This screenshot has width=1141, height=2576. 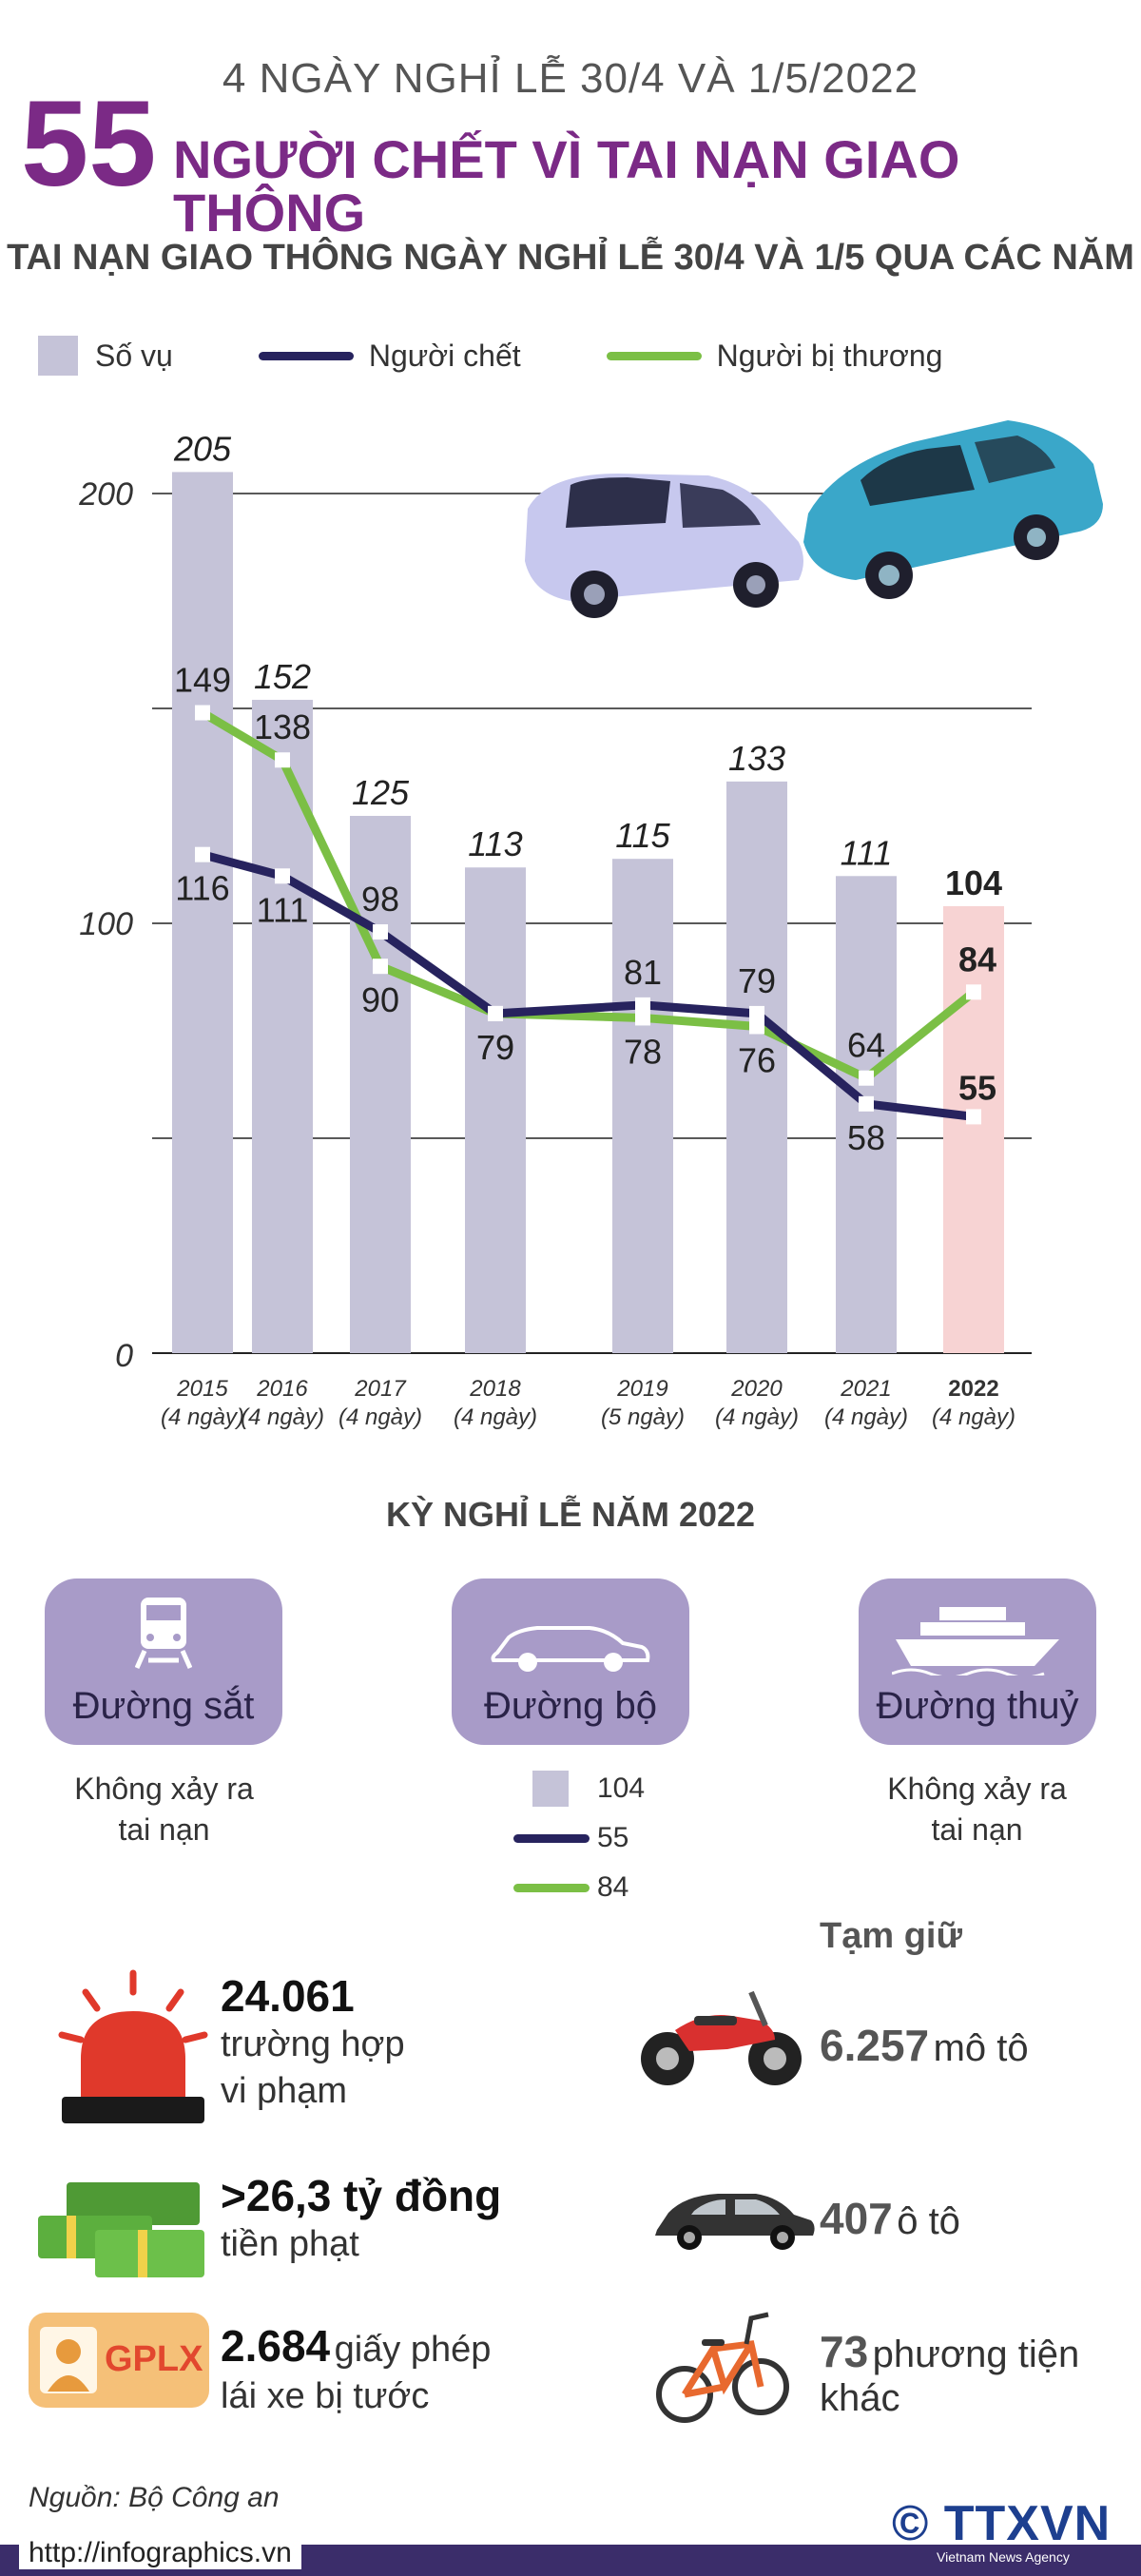 I want to click on rail-label: Đường sắt, so click(x=163, y=1706).